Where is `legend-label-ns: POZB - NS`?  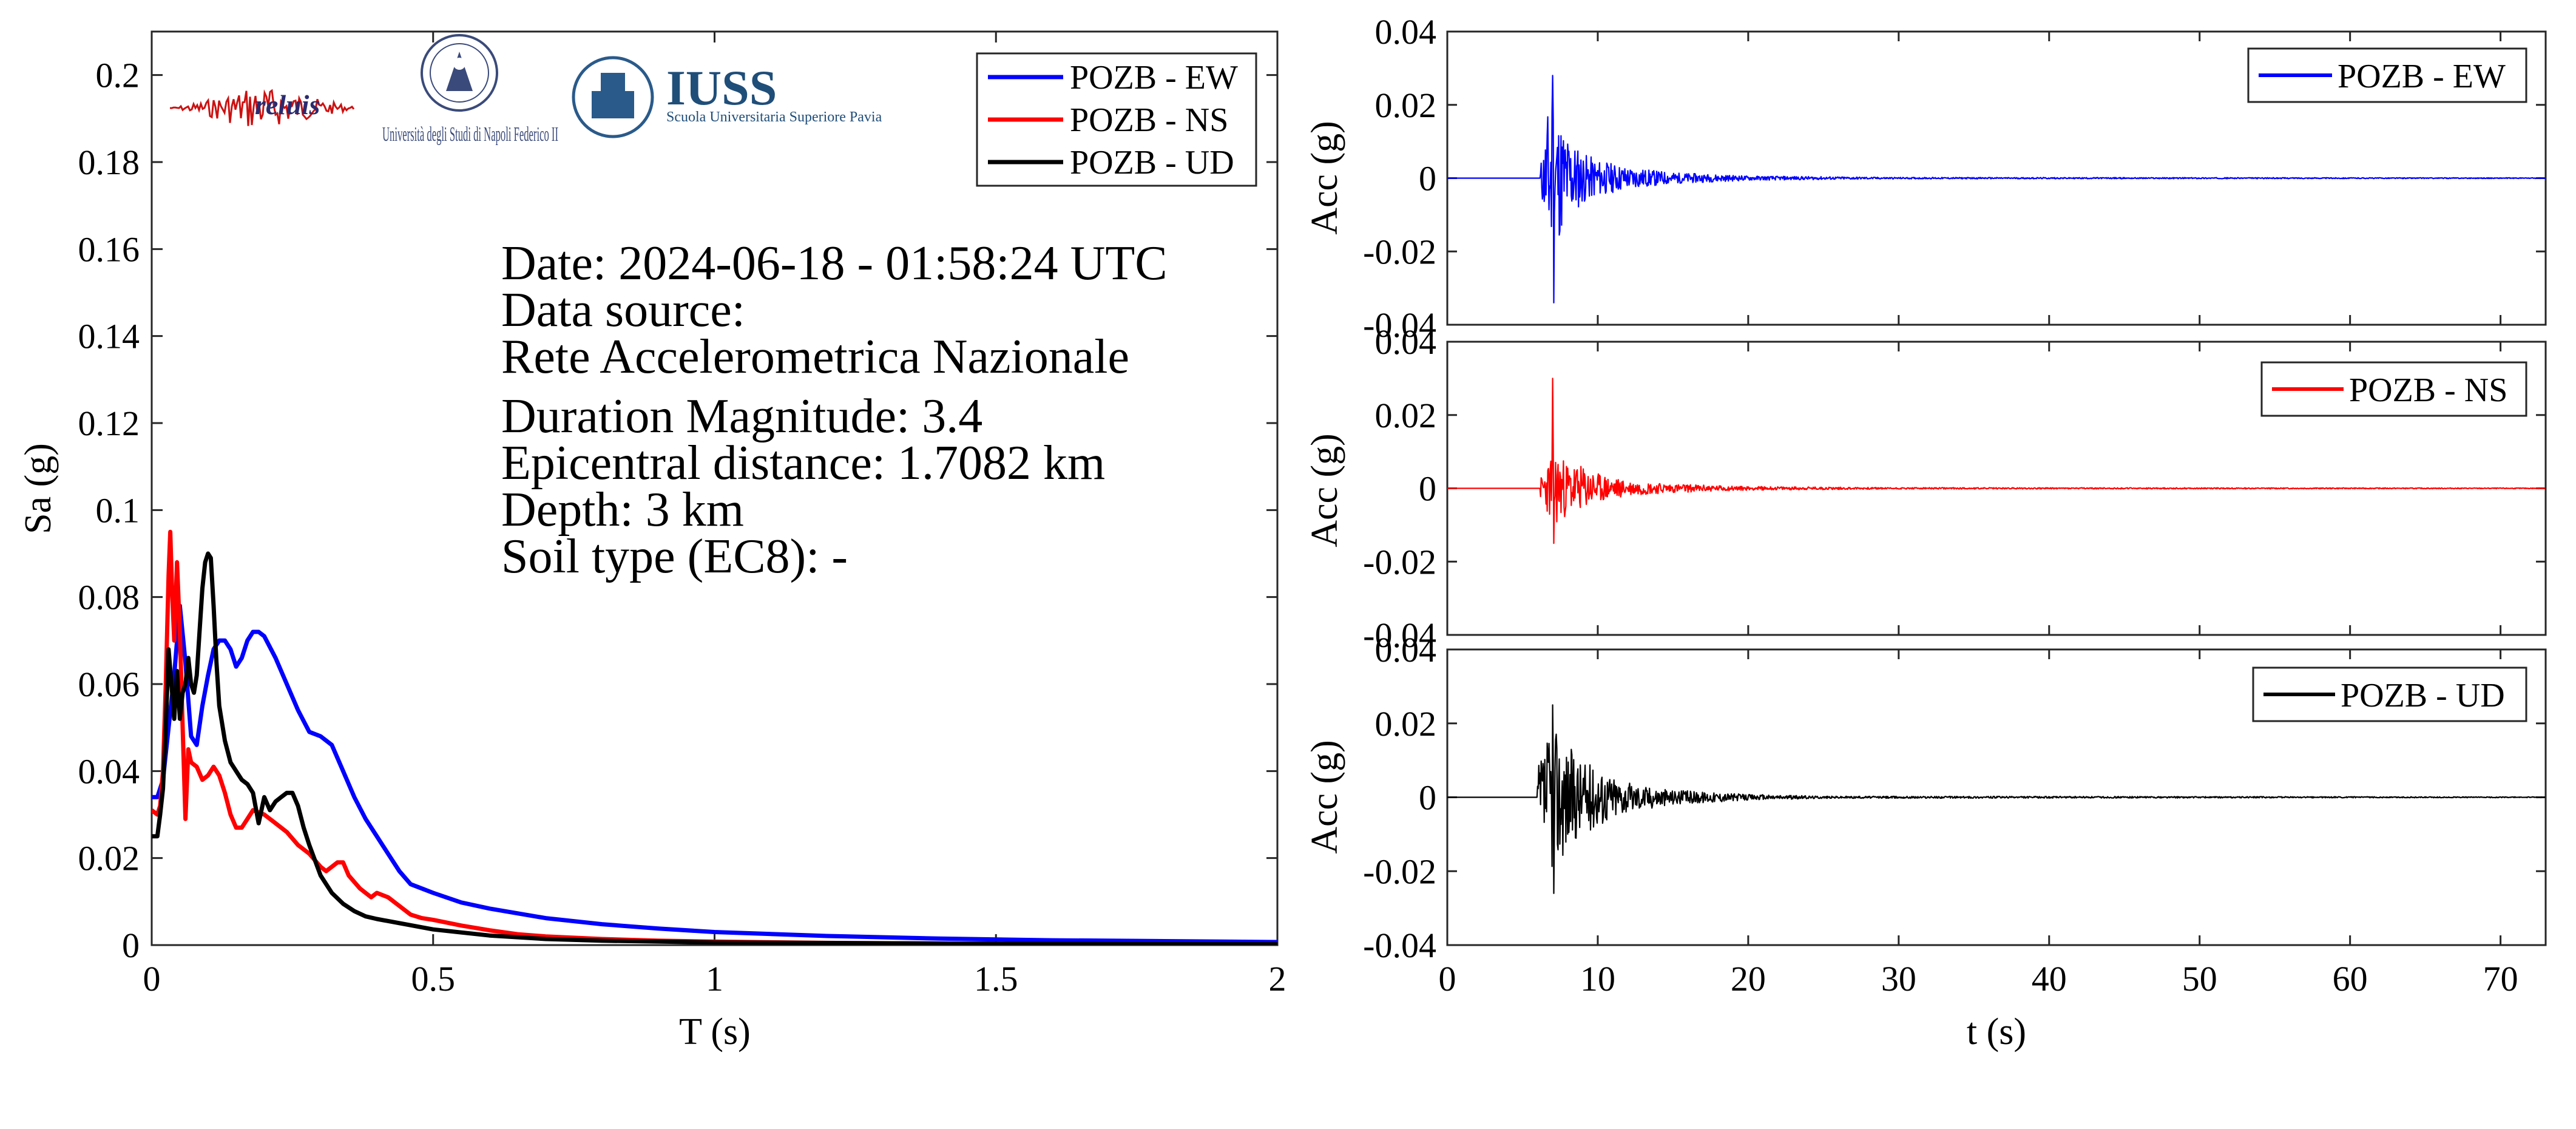 legend-label-ns: POZB - NS is located at coordinates (1149, 120).